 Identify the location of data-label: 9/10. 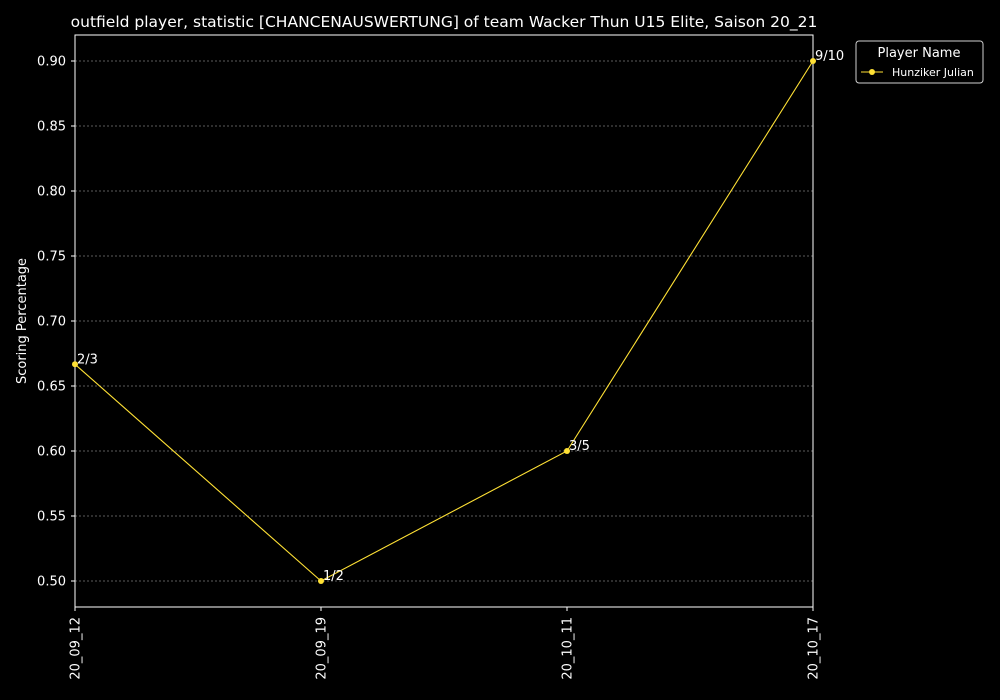
(829, 56).